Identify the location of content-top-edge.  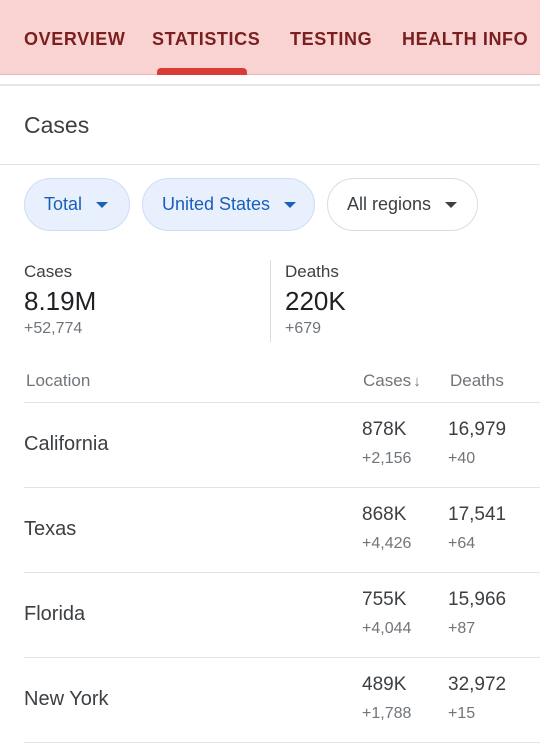
(270, 85).